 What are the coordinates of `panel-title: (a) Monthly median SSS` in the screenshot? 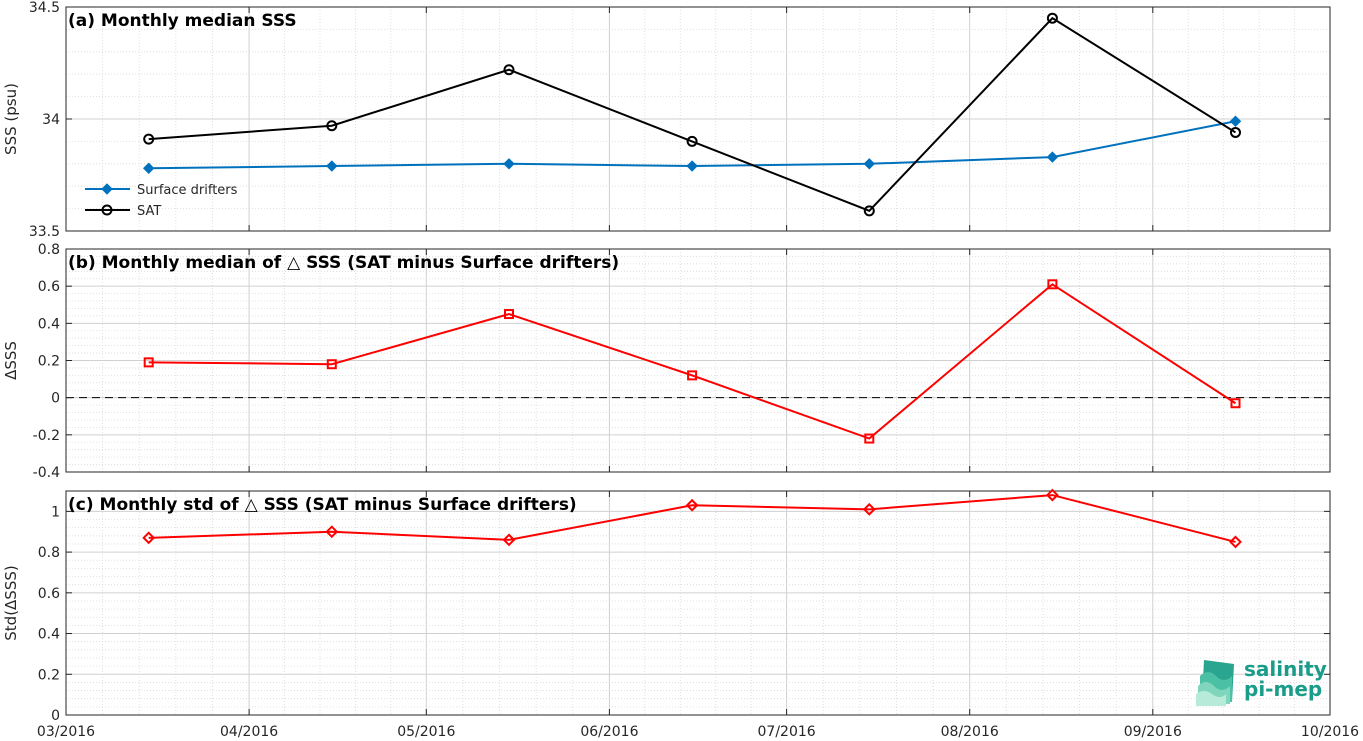 It's located at (182, 21).